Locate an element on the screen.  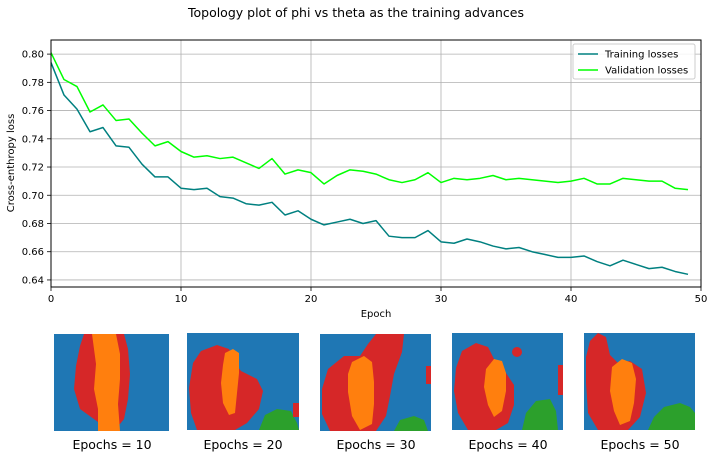
y-tick-label: 0.64 is located at coordinates (33, 280).